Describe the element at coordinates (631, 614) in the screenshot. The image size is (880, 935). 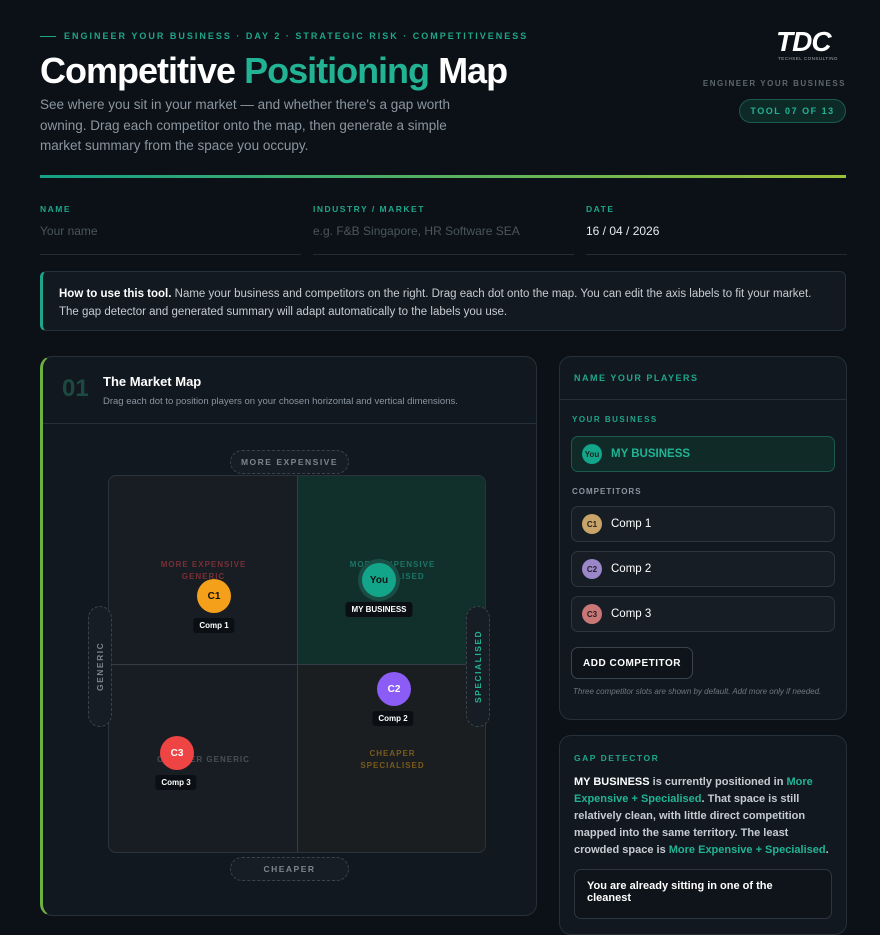
I see `player-name: Comp 3` at that location.